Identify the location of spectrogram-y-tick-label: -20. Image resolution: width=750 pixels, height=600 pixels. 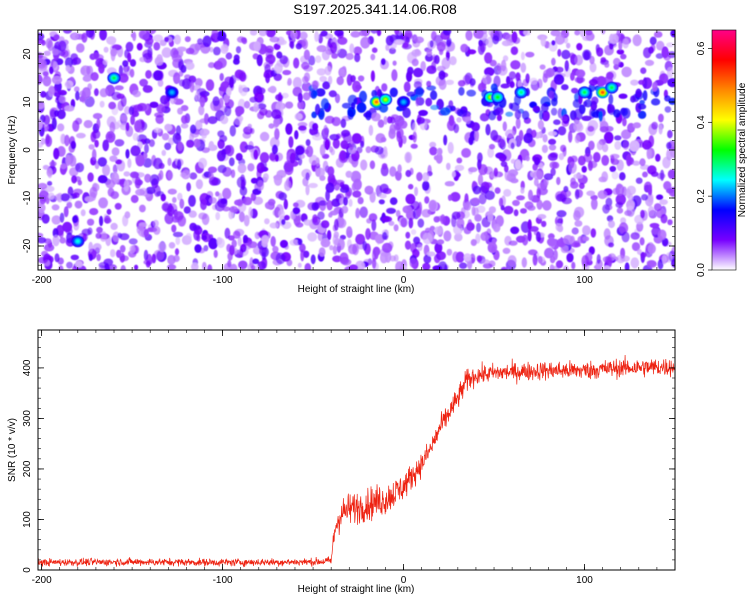
(27, 245).